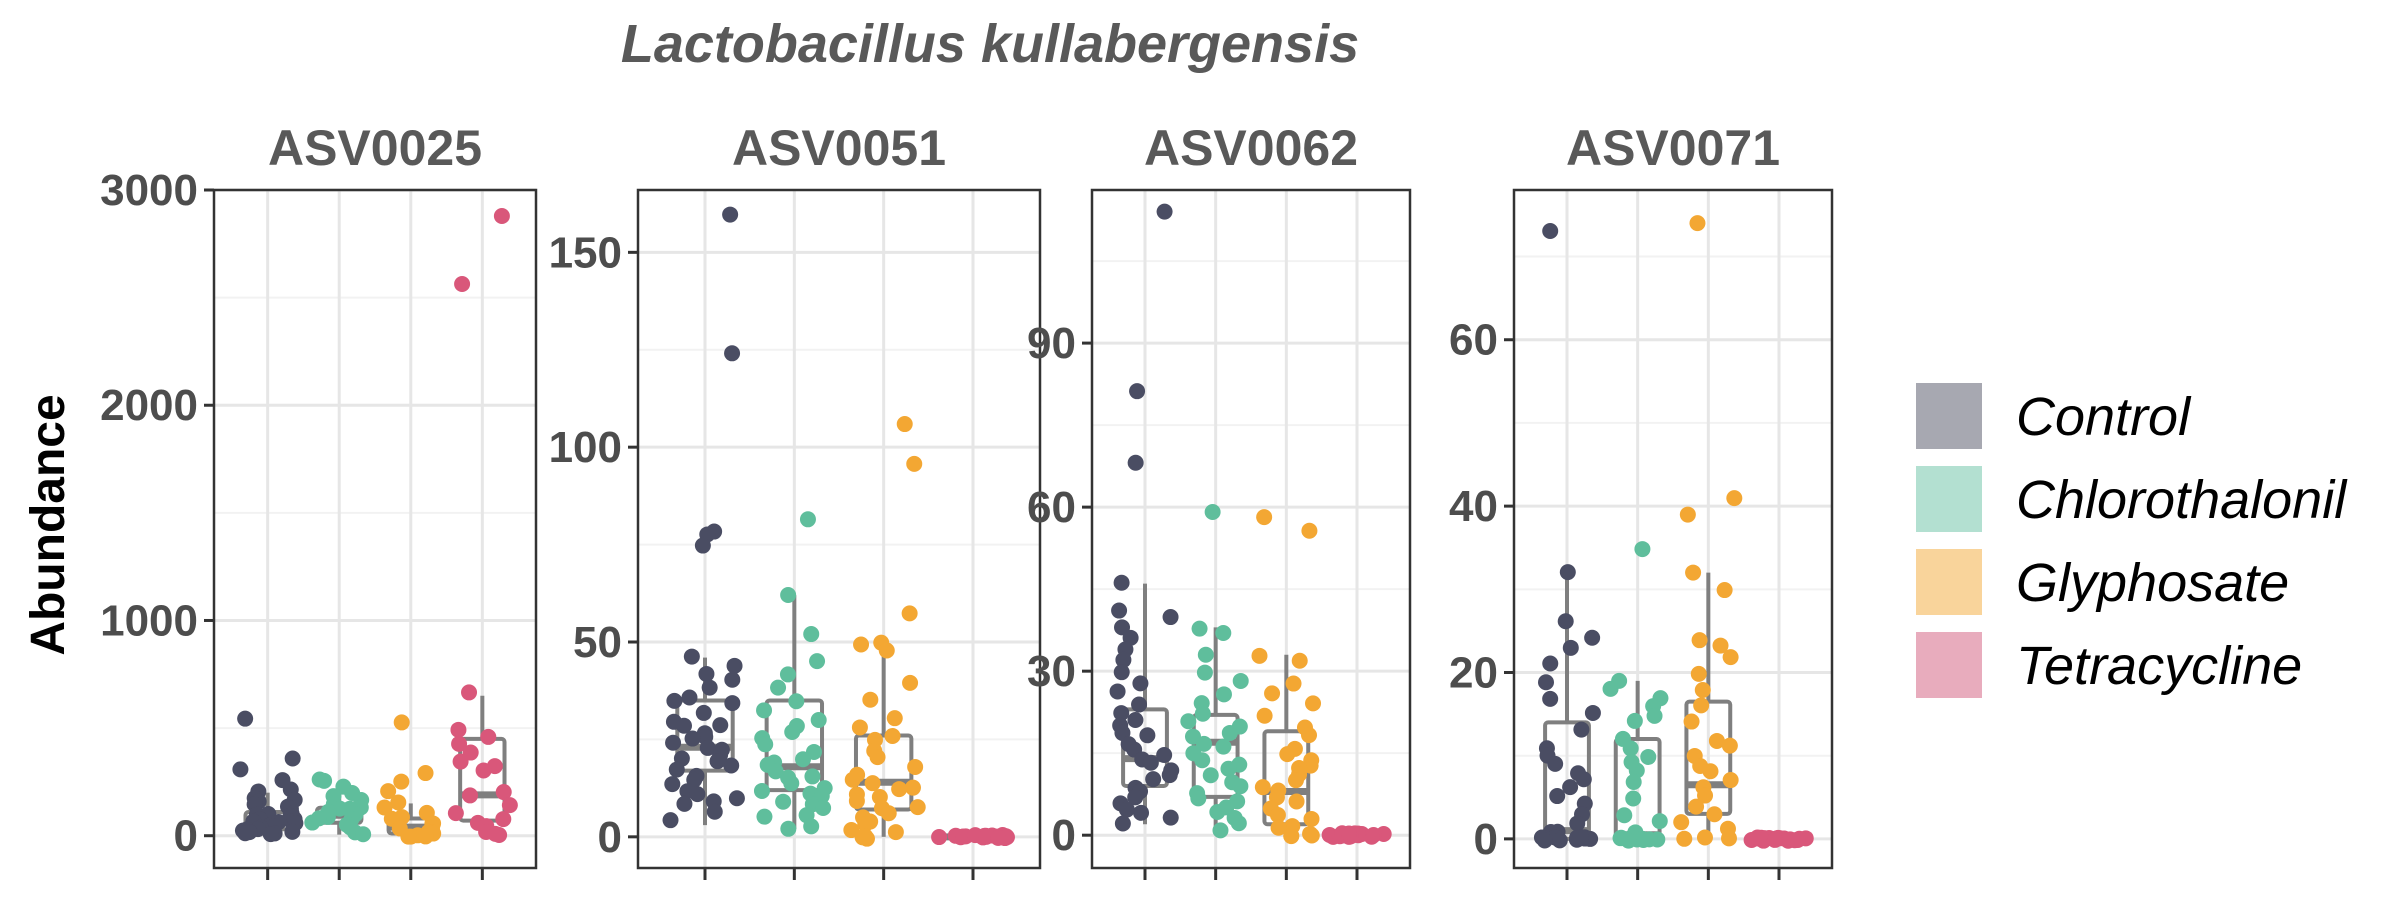 The image size is (2400, 905). I want to click on legend-label-control: Control, so click(2104, 417).